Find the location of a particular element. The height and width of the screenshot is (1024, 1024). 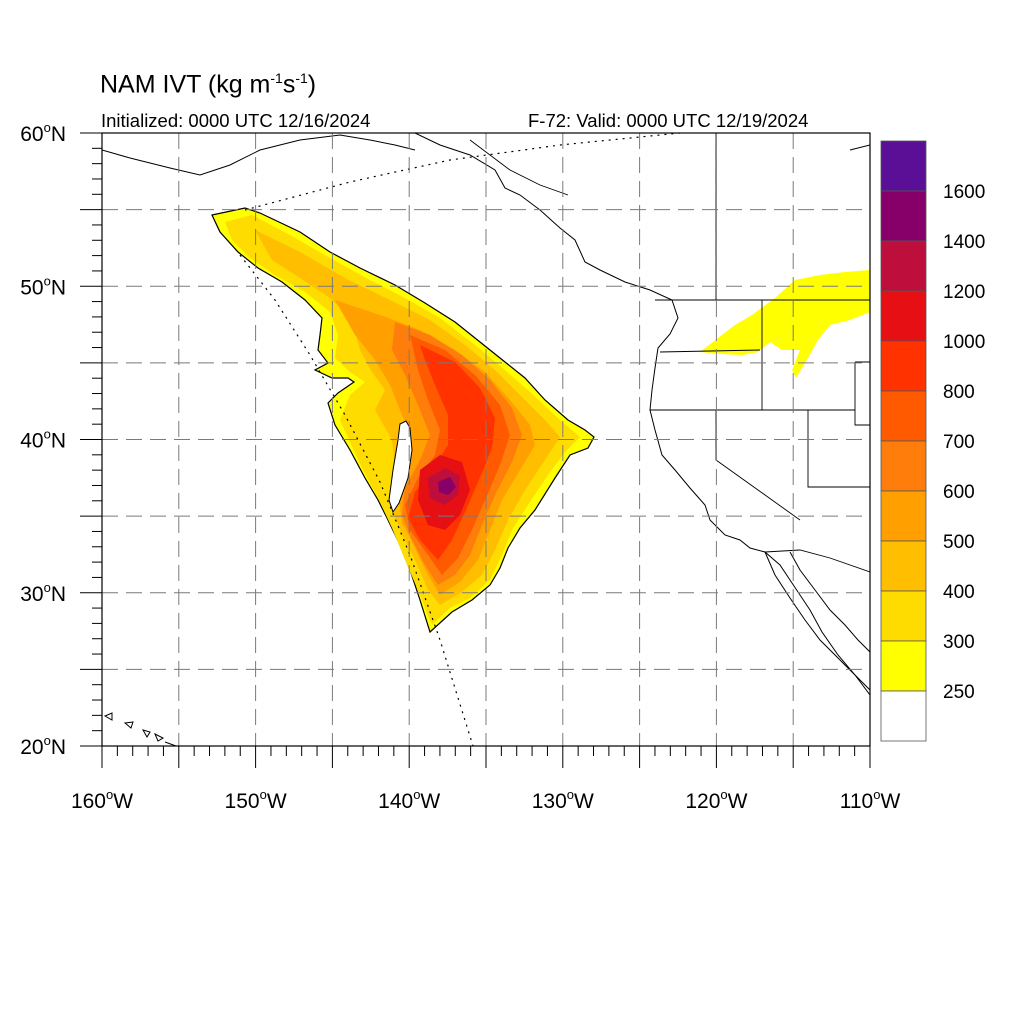

baja-california is located at coordinates (817, 621).